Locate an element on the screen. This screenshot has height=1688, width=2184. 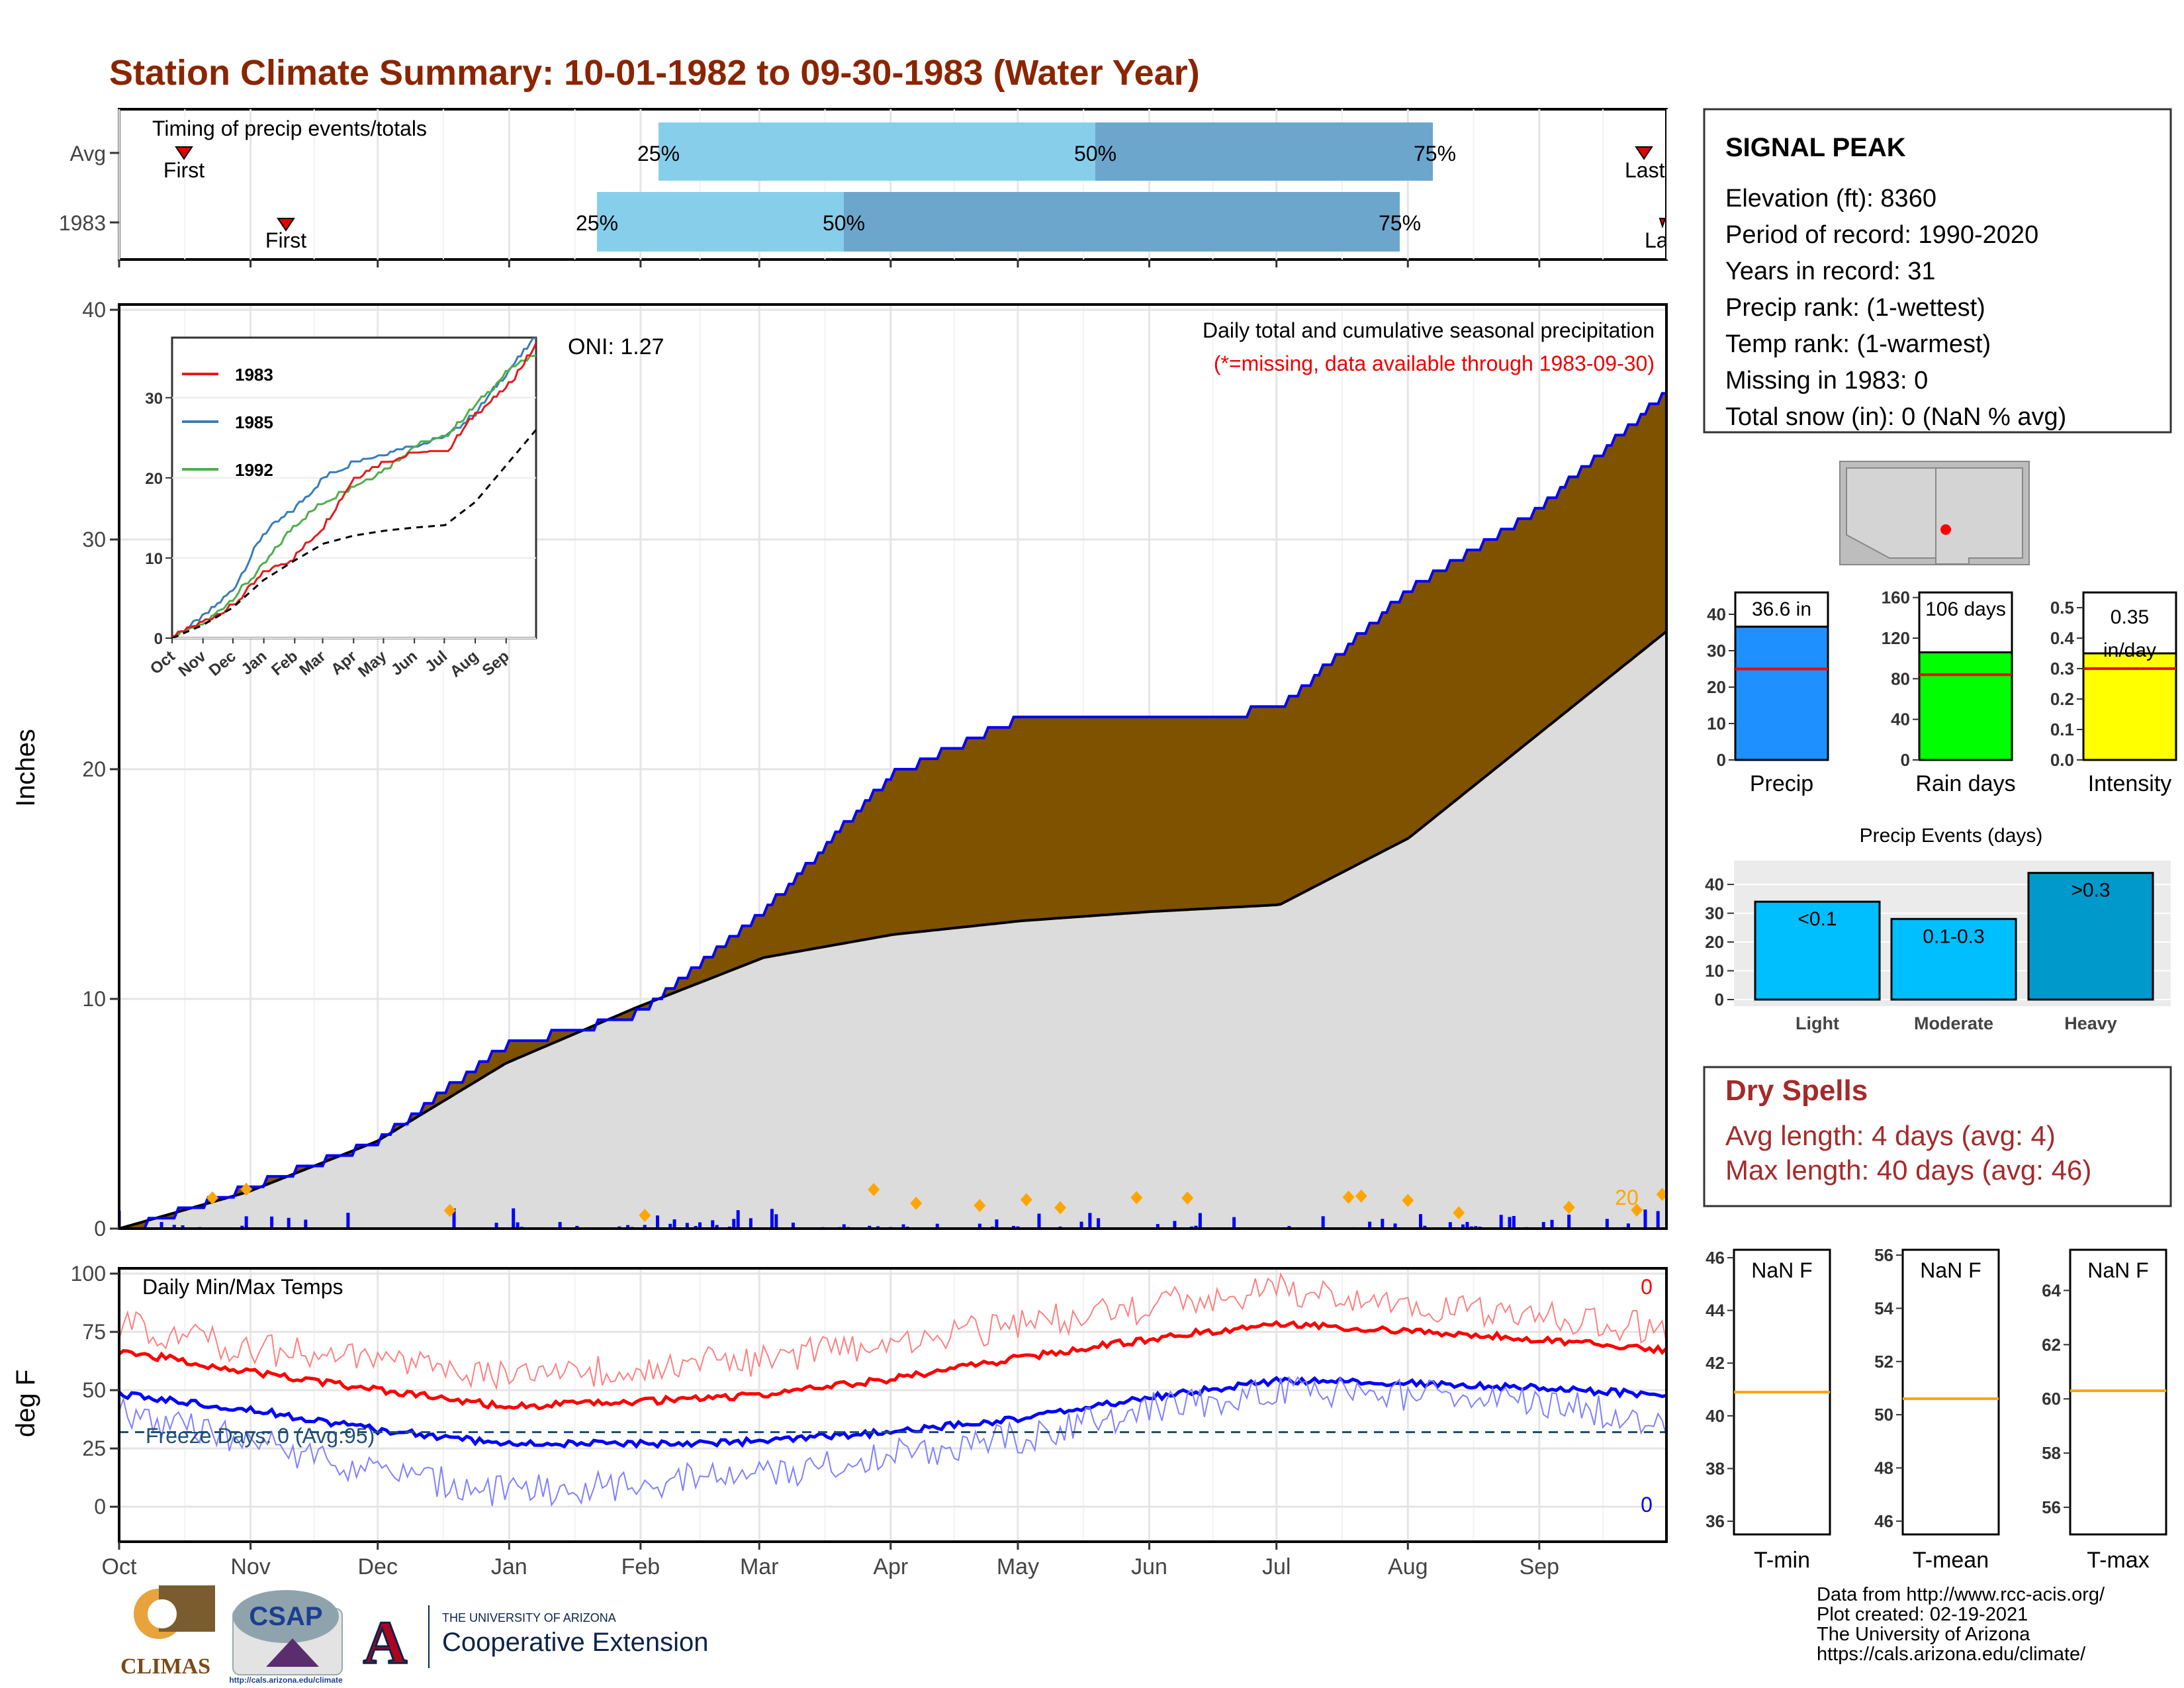
month-tick-label: Mar is located at coordinates (759, 1566).